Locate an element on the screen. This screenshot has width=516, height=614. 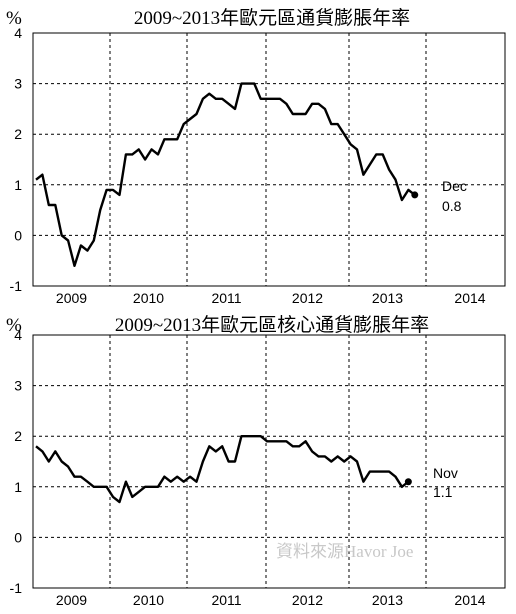
source-watermark: 資料來源Havor Joe is located at coordinates (344, 551).